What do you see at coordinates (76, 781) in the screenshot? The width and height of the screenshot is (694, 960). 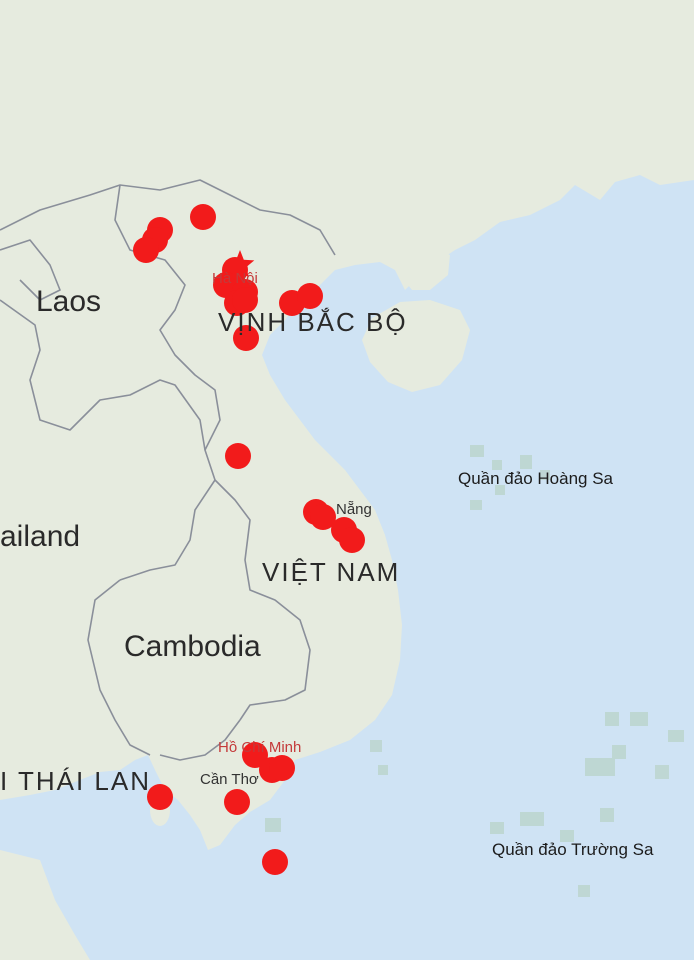 I see `label-gulf-of-thailand: I THÁI LAN` at bounding box center [76, 781].